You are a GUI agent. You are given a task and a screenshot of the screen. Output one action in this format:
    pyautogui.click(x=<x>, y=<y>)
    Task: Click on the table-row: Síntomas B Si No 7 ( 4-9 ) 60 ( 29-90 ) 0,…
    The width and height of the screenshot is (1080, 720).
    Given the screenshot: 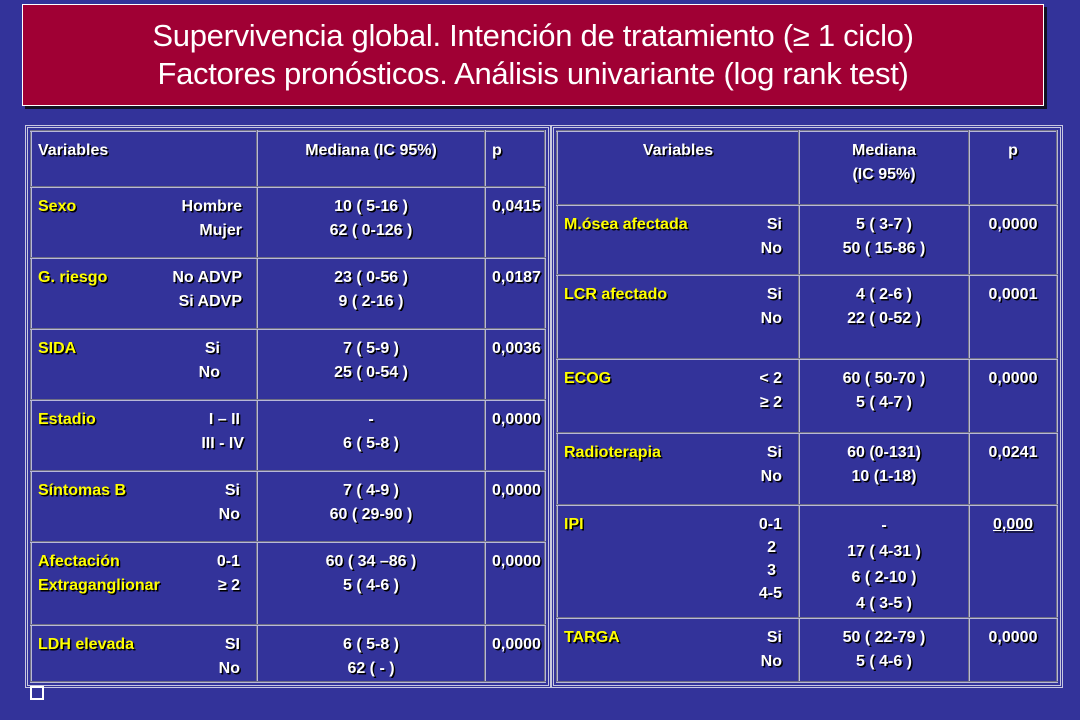 What is the action you would take?
    pyautogui.click(x=288, y=506)
    